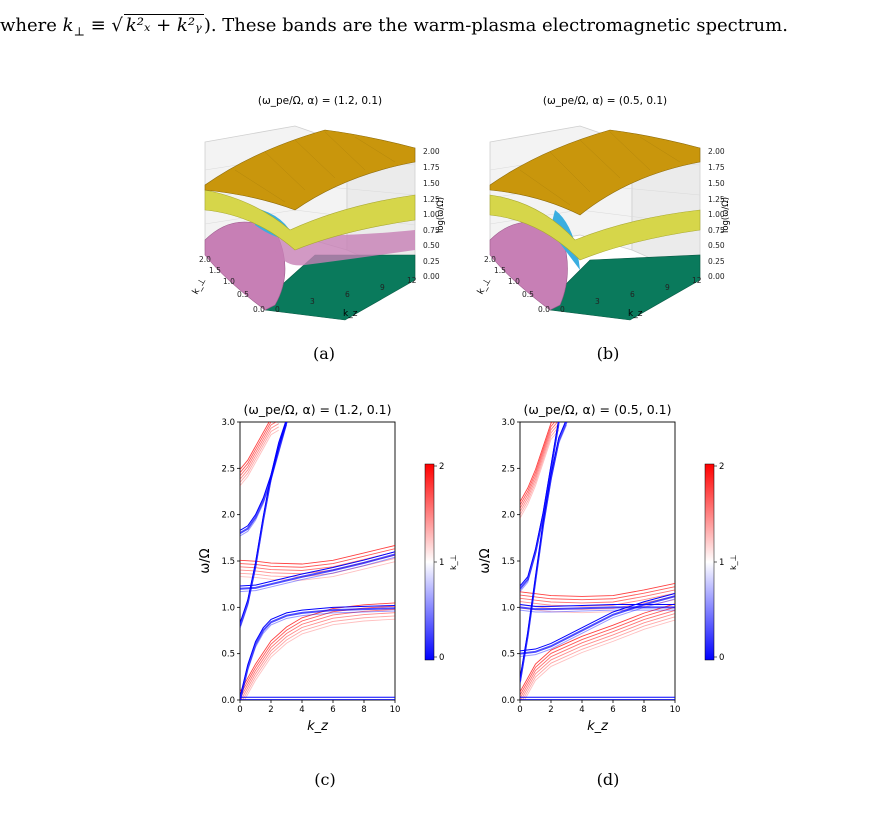 The height and width of the screenshot is (820, 883). What do you see at coordinates (716, 261) in the screenshot?
I see `svg-text: 0.25` at bounding box center [716, 261].